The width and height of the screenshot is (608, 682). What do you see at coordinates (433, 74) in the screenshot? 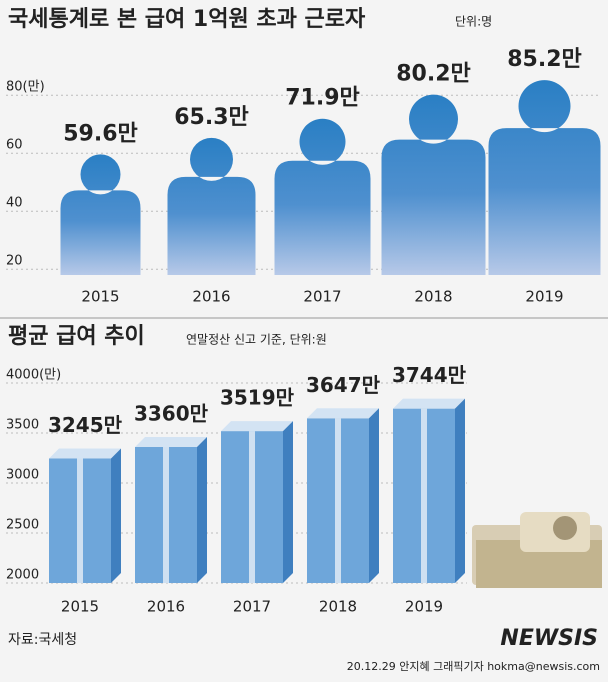
I see `value-label: 80.2만` at bounding box center [433, 74].